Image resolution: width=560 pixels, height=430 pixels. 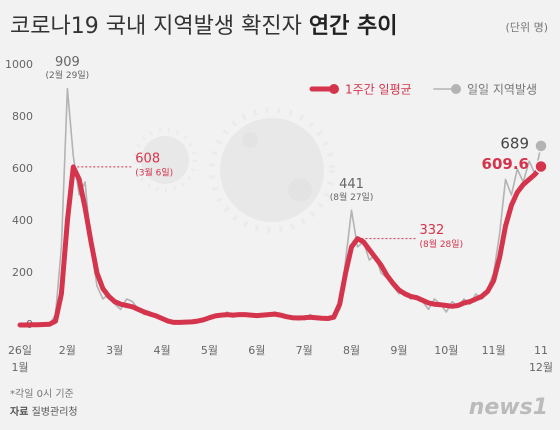 I want to click on chart-title: 코로나19 국내 지역발생 확진자 연간 추이, so click(x=203, y=26).